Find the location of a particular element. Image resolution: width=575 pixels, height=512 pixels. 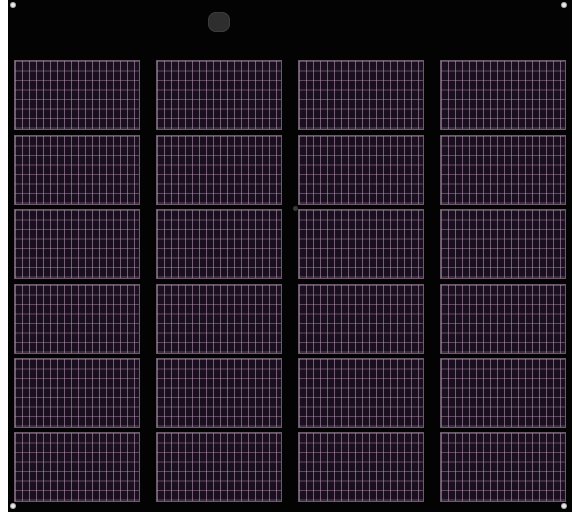

solar-cell-r4-c2 is located at coordinates (219, 319).